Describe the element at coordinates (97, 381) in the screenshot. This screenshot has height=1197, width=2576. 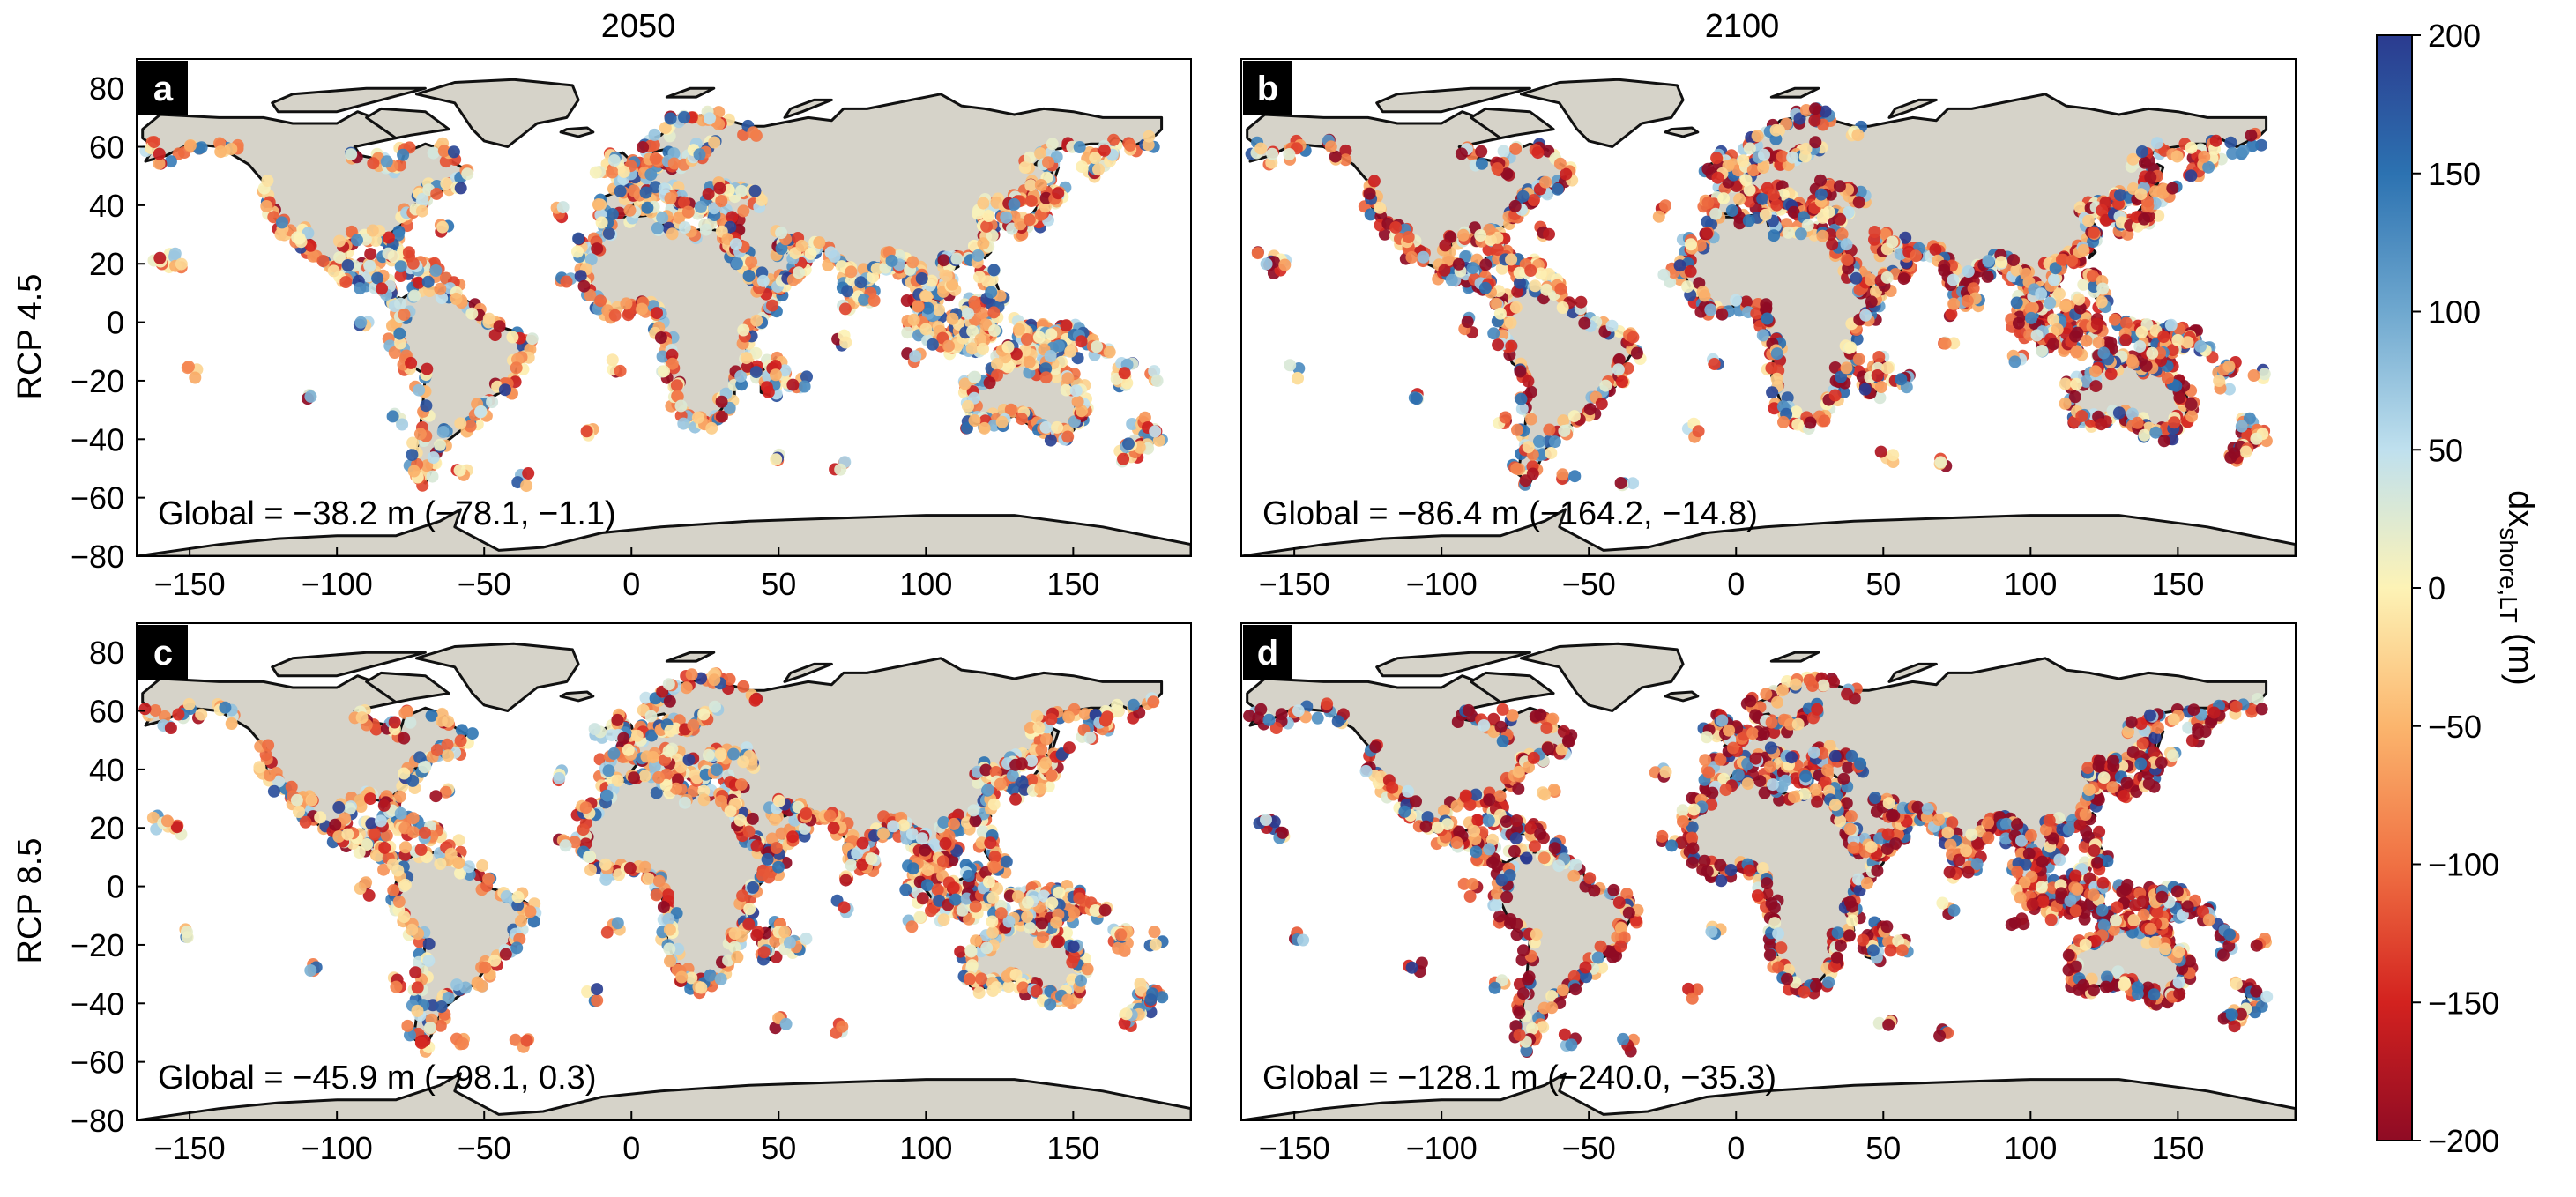
I see `y-tick-label: −20` at that location.